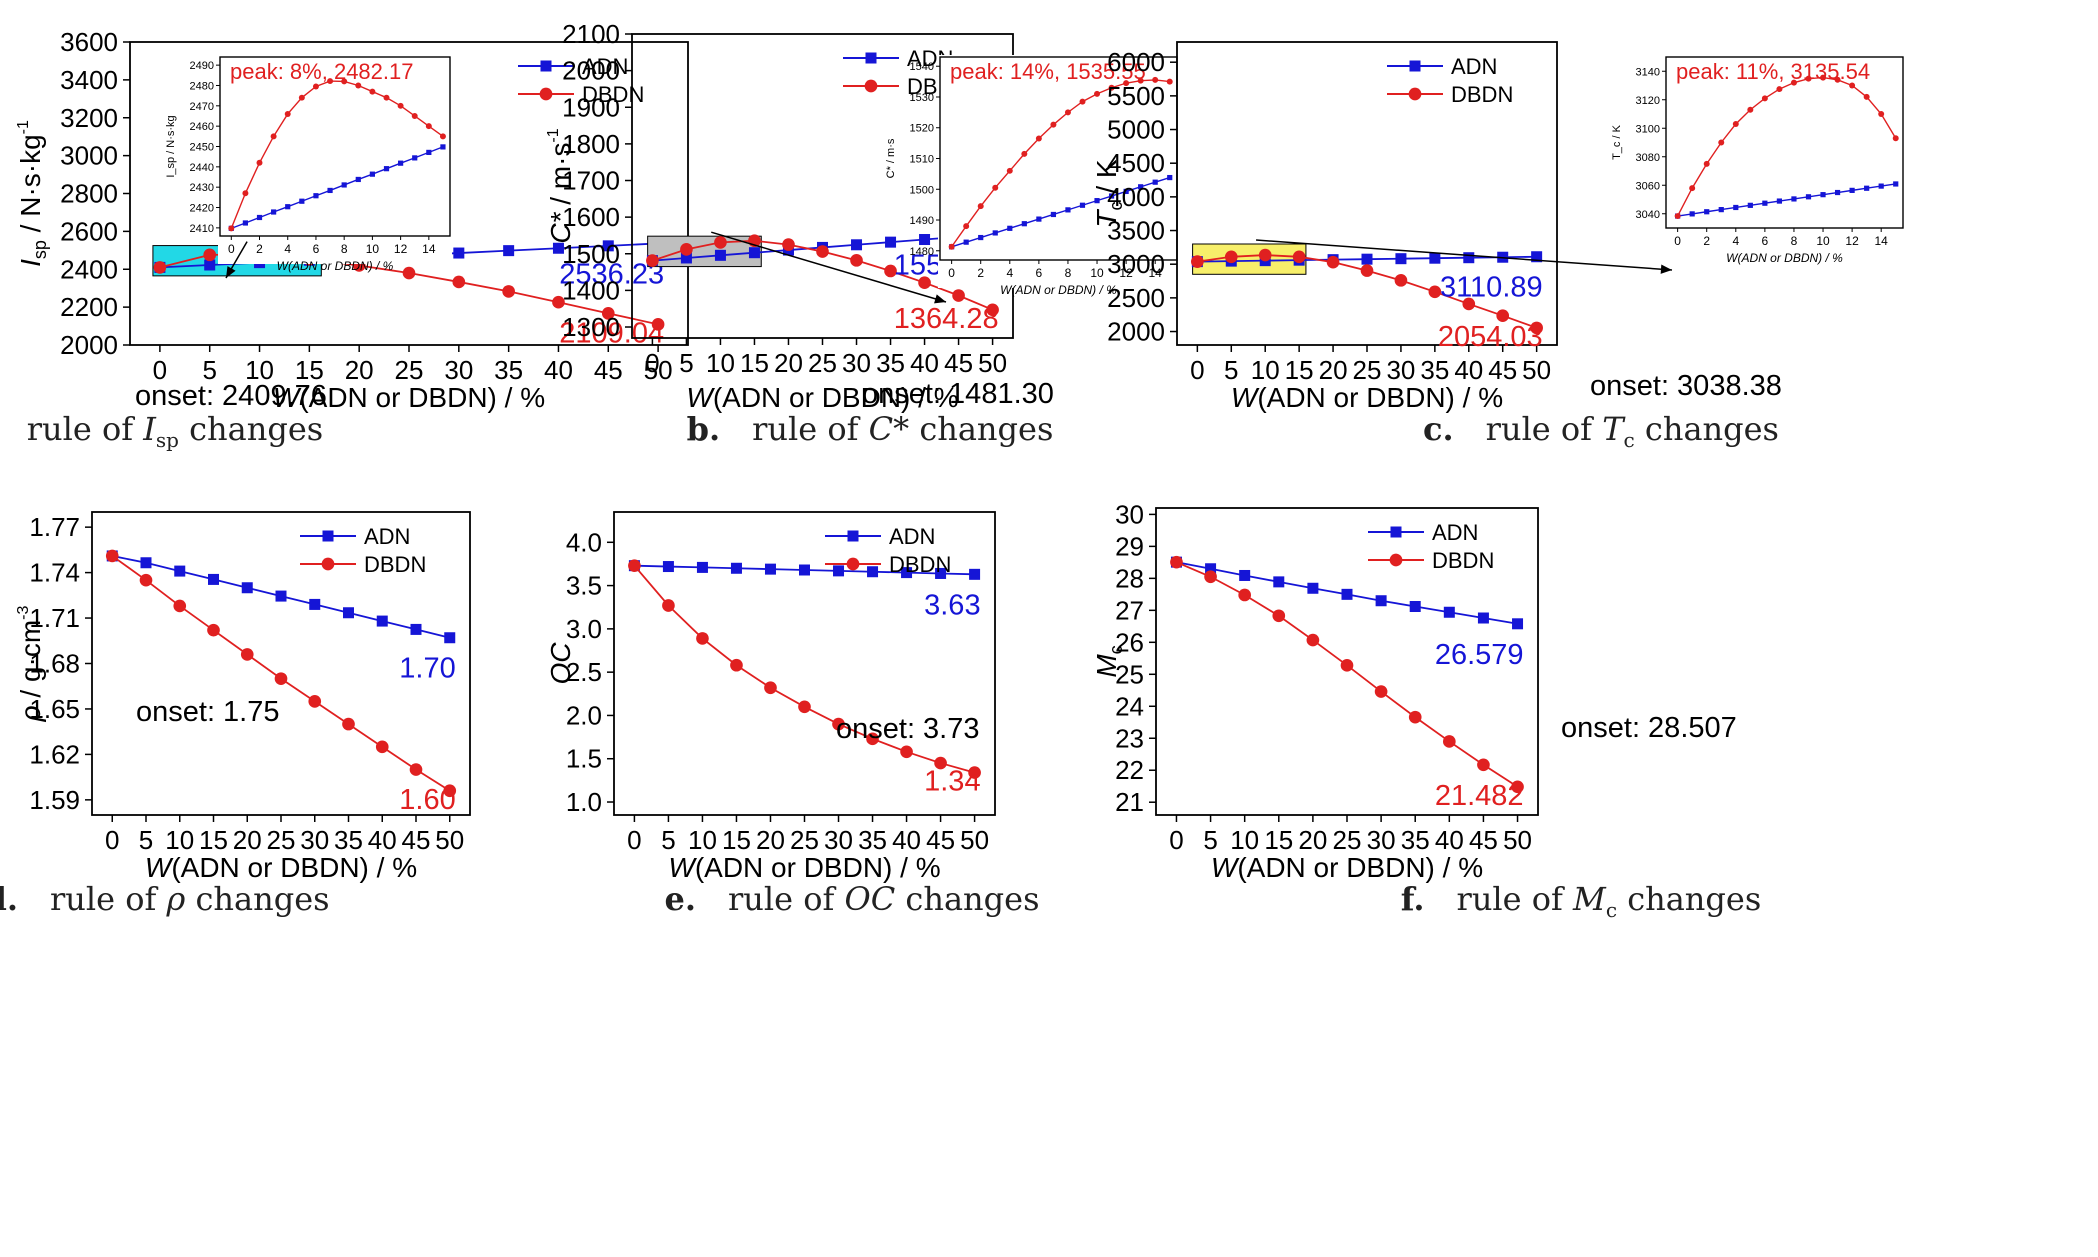 This screenshot has height=1257, width=2098. What do you see at coordinates (9, 899) in the screenshot?
I see `caption-letter: d.` at bounding box center [9, 899].